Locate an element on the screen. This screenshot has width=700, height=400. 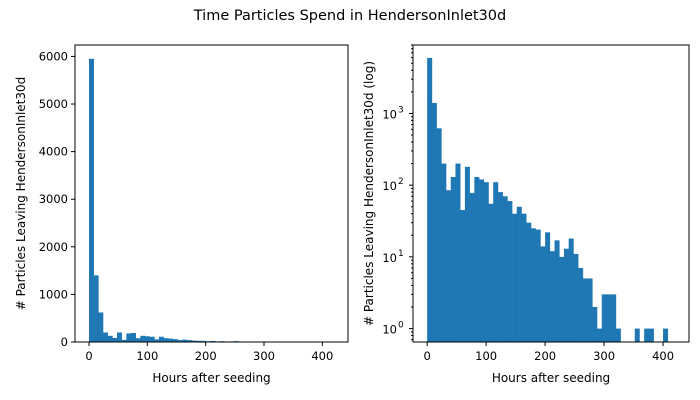
left-y-tick-label: 0 is located at coordinates (64, 342).